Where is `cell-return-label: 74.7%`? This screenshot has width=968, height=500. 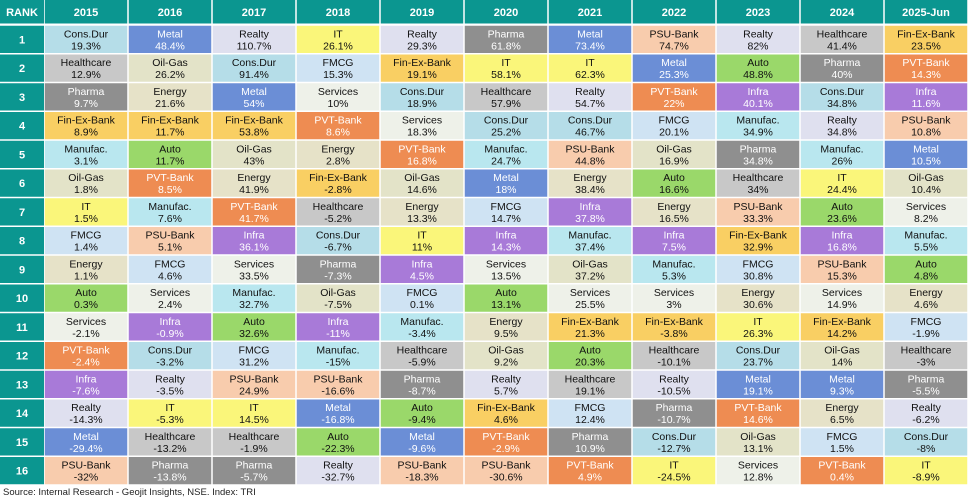
cell-return-label: 74.7% is located at coordinates (674, 46).